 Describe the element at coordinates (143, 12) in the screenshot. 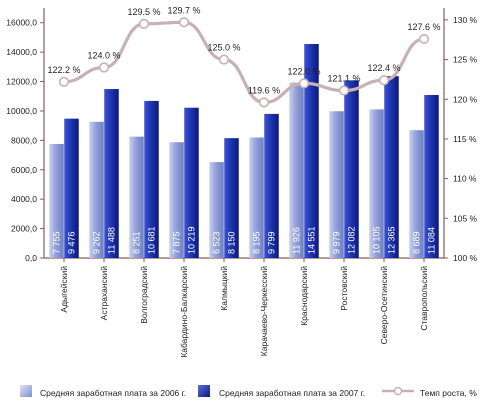

I see `growth-rate-label: 129.5 %` at that location.